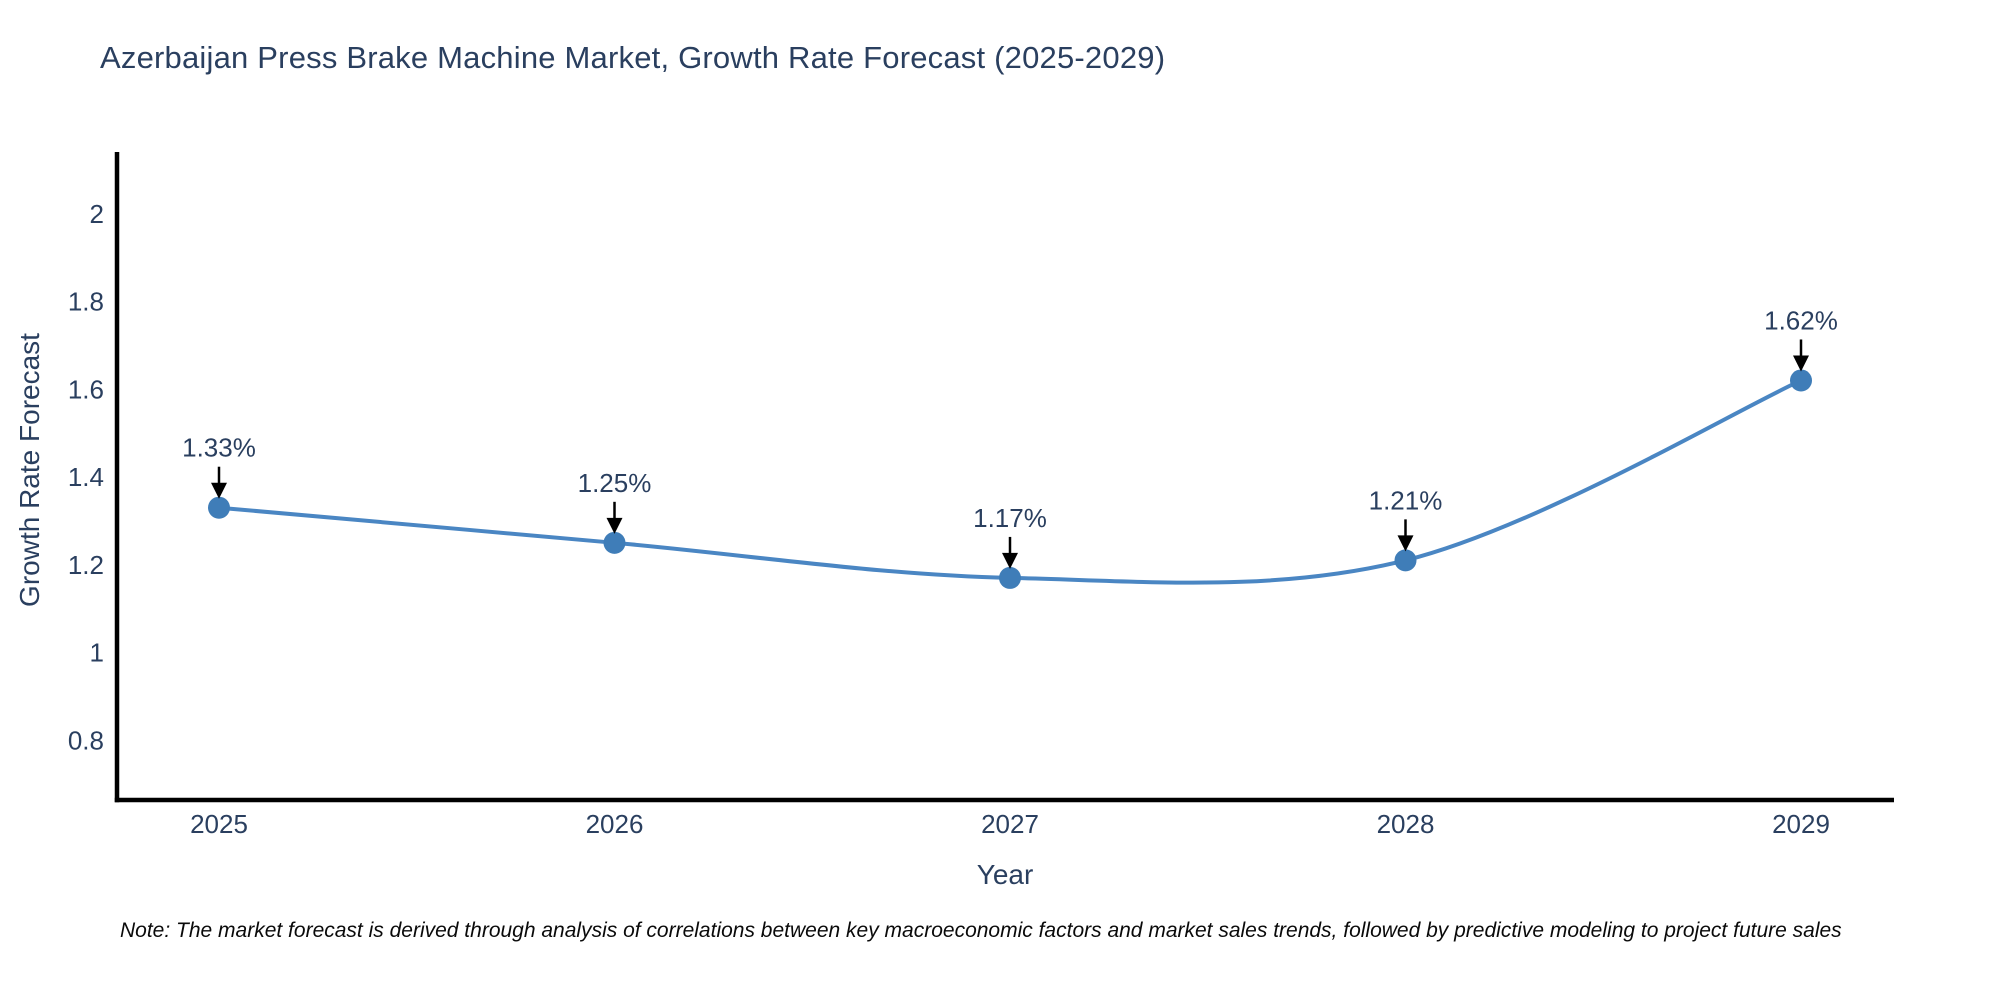 This screenshot has height=1000, width=2000. Describe the element at coordinates (97, 653) in the screenshot. I see `y-tick-label: 1` at that location.